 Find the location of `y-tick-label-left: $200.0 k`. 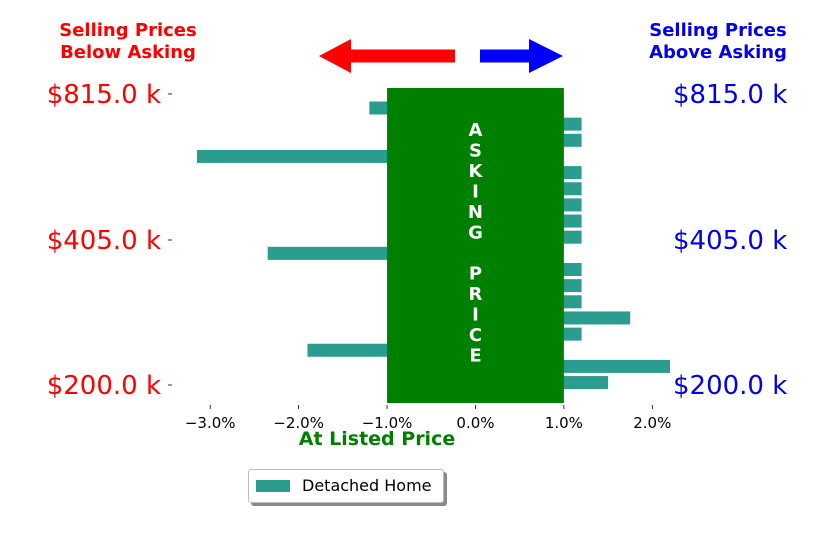

y-tick-label-left: $200.0 k is located at coordinates (104, 386).